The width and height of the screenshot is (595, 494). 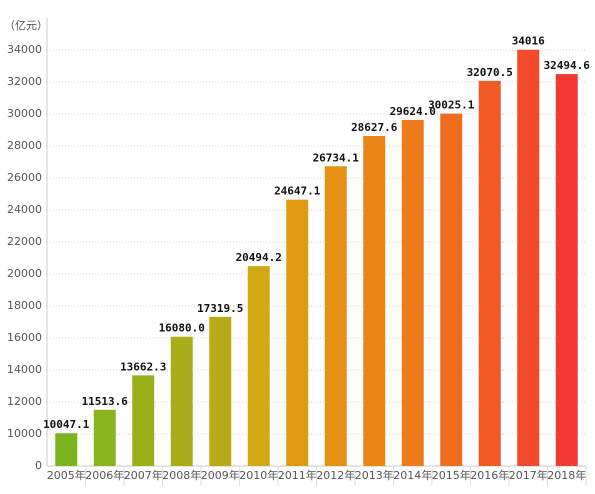 What do you see at coordinates (24, 49) in the screenshot?
I see `y-tick-label: 34000` at bounding box center [24, 49].